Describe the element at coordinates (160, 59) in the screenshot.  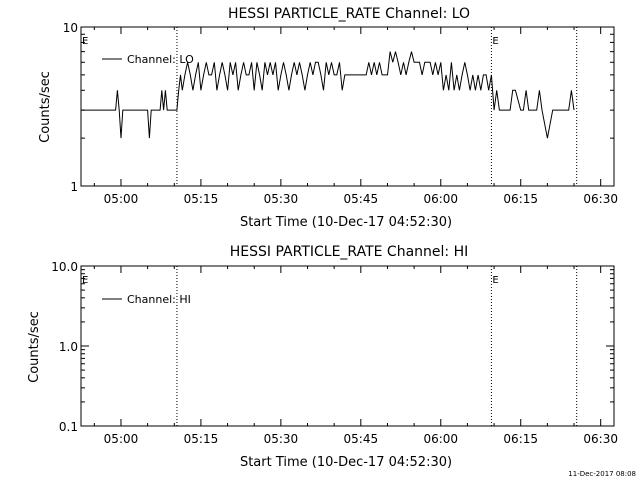
I see `legend-label-lo: Channel: LO` at that location.